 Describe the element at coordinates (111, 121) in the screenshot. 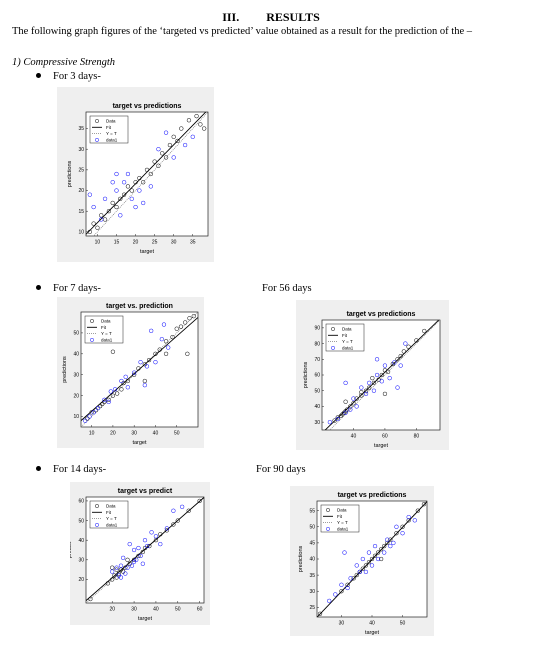

I see `legend-entry: Data` at that location.